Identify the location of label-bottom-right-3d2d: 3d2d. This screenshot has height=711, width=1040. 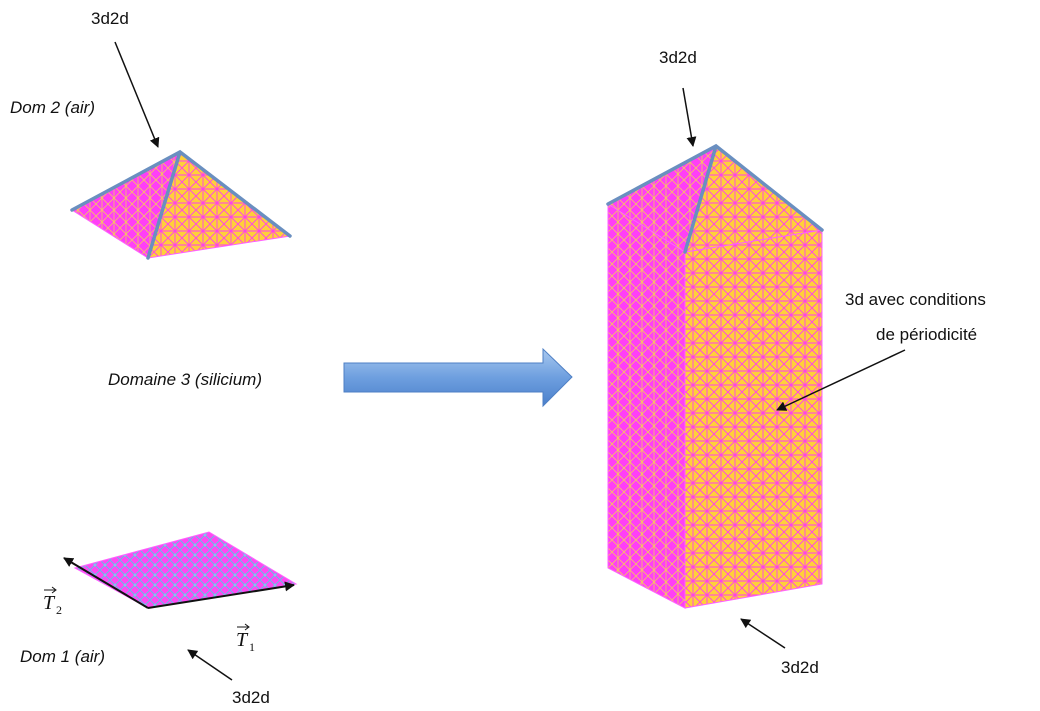
(800, 667).